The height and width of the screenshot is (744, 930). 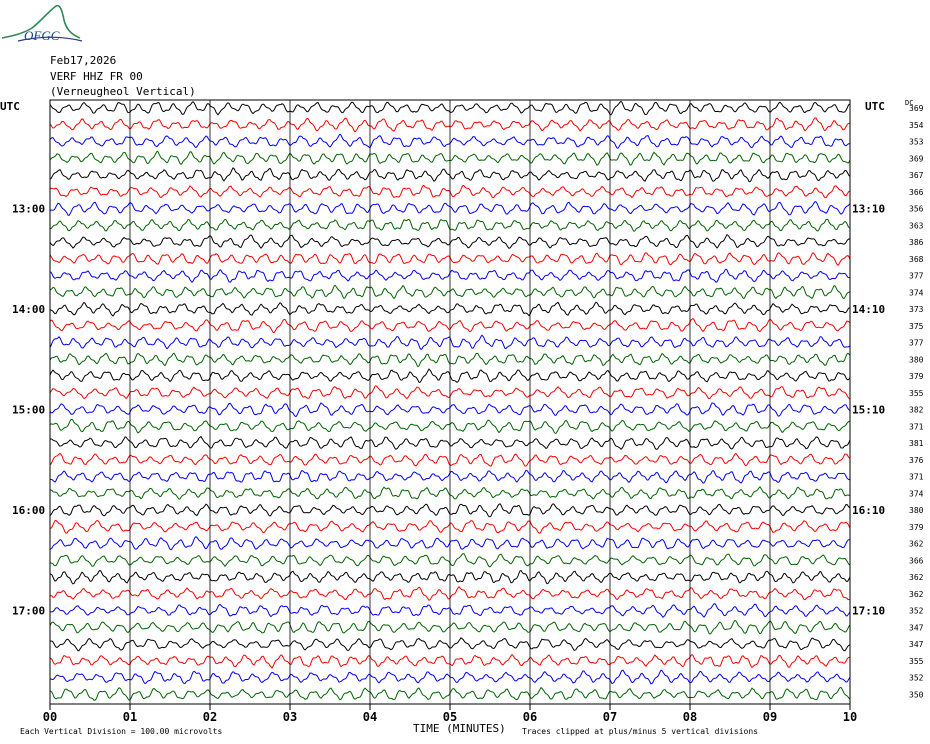 I want to click on x-tick-label: 00, so click(x=50, y=717).